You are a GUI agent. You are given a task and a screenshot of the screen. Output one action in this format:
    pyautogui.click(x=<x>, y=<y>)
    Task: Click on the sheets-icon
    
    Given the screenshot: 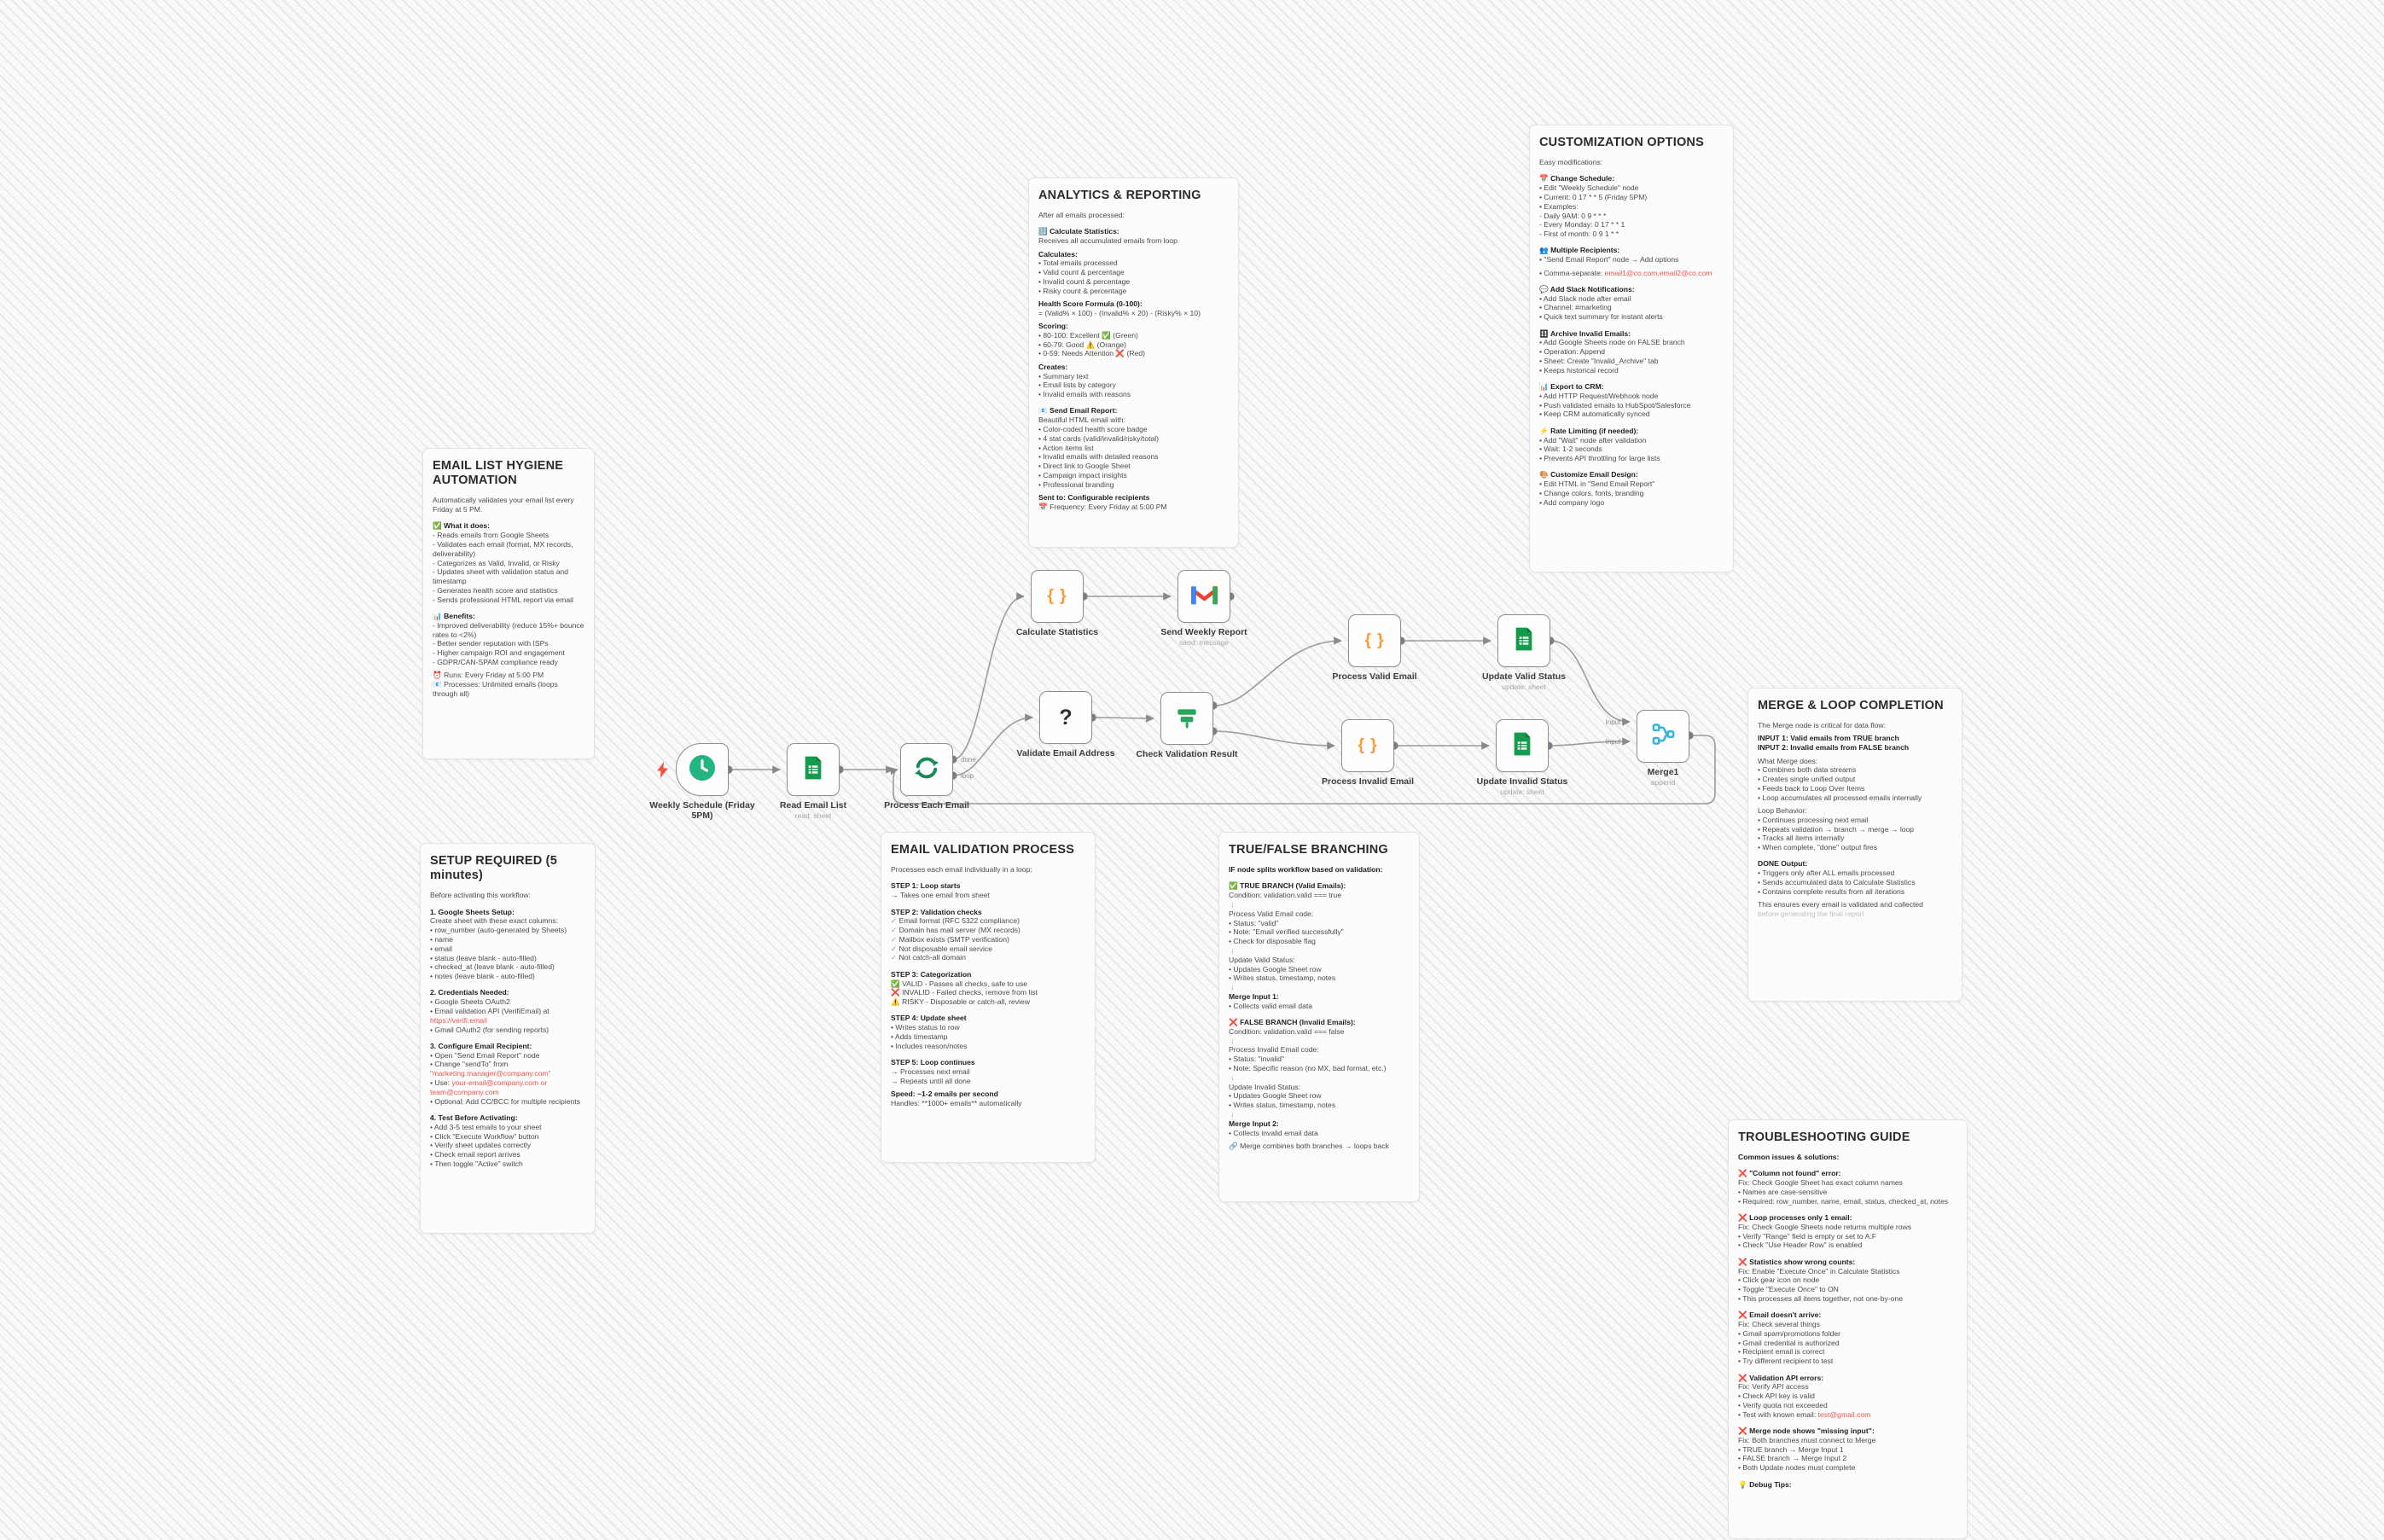 What is the action you would take?
    pyautogui.click(x=1522, y=746)
    